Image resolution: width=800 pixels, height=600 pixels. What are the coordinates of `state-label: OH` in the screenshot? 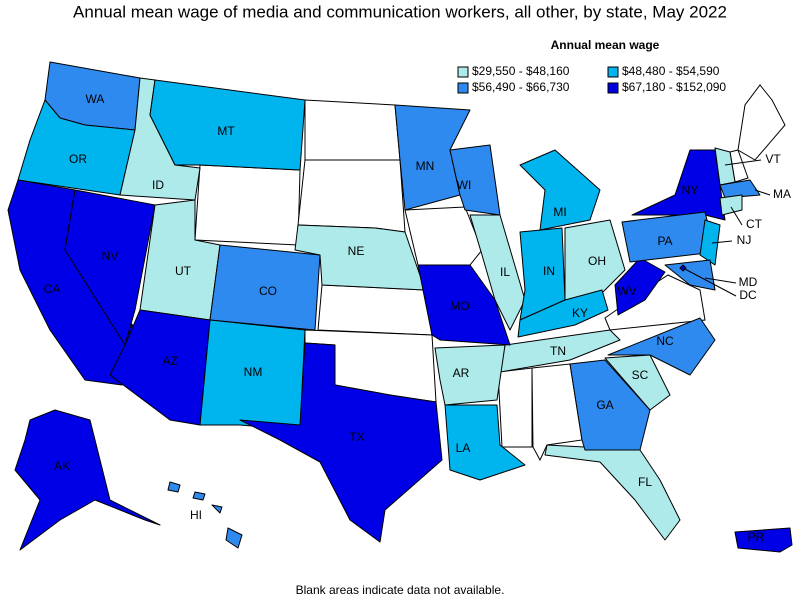 It's located at (597, 261).